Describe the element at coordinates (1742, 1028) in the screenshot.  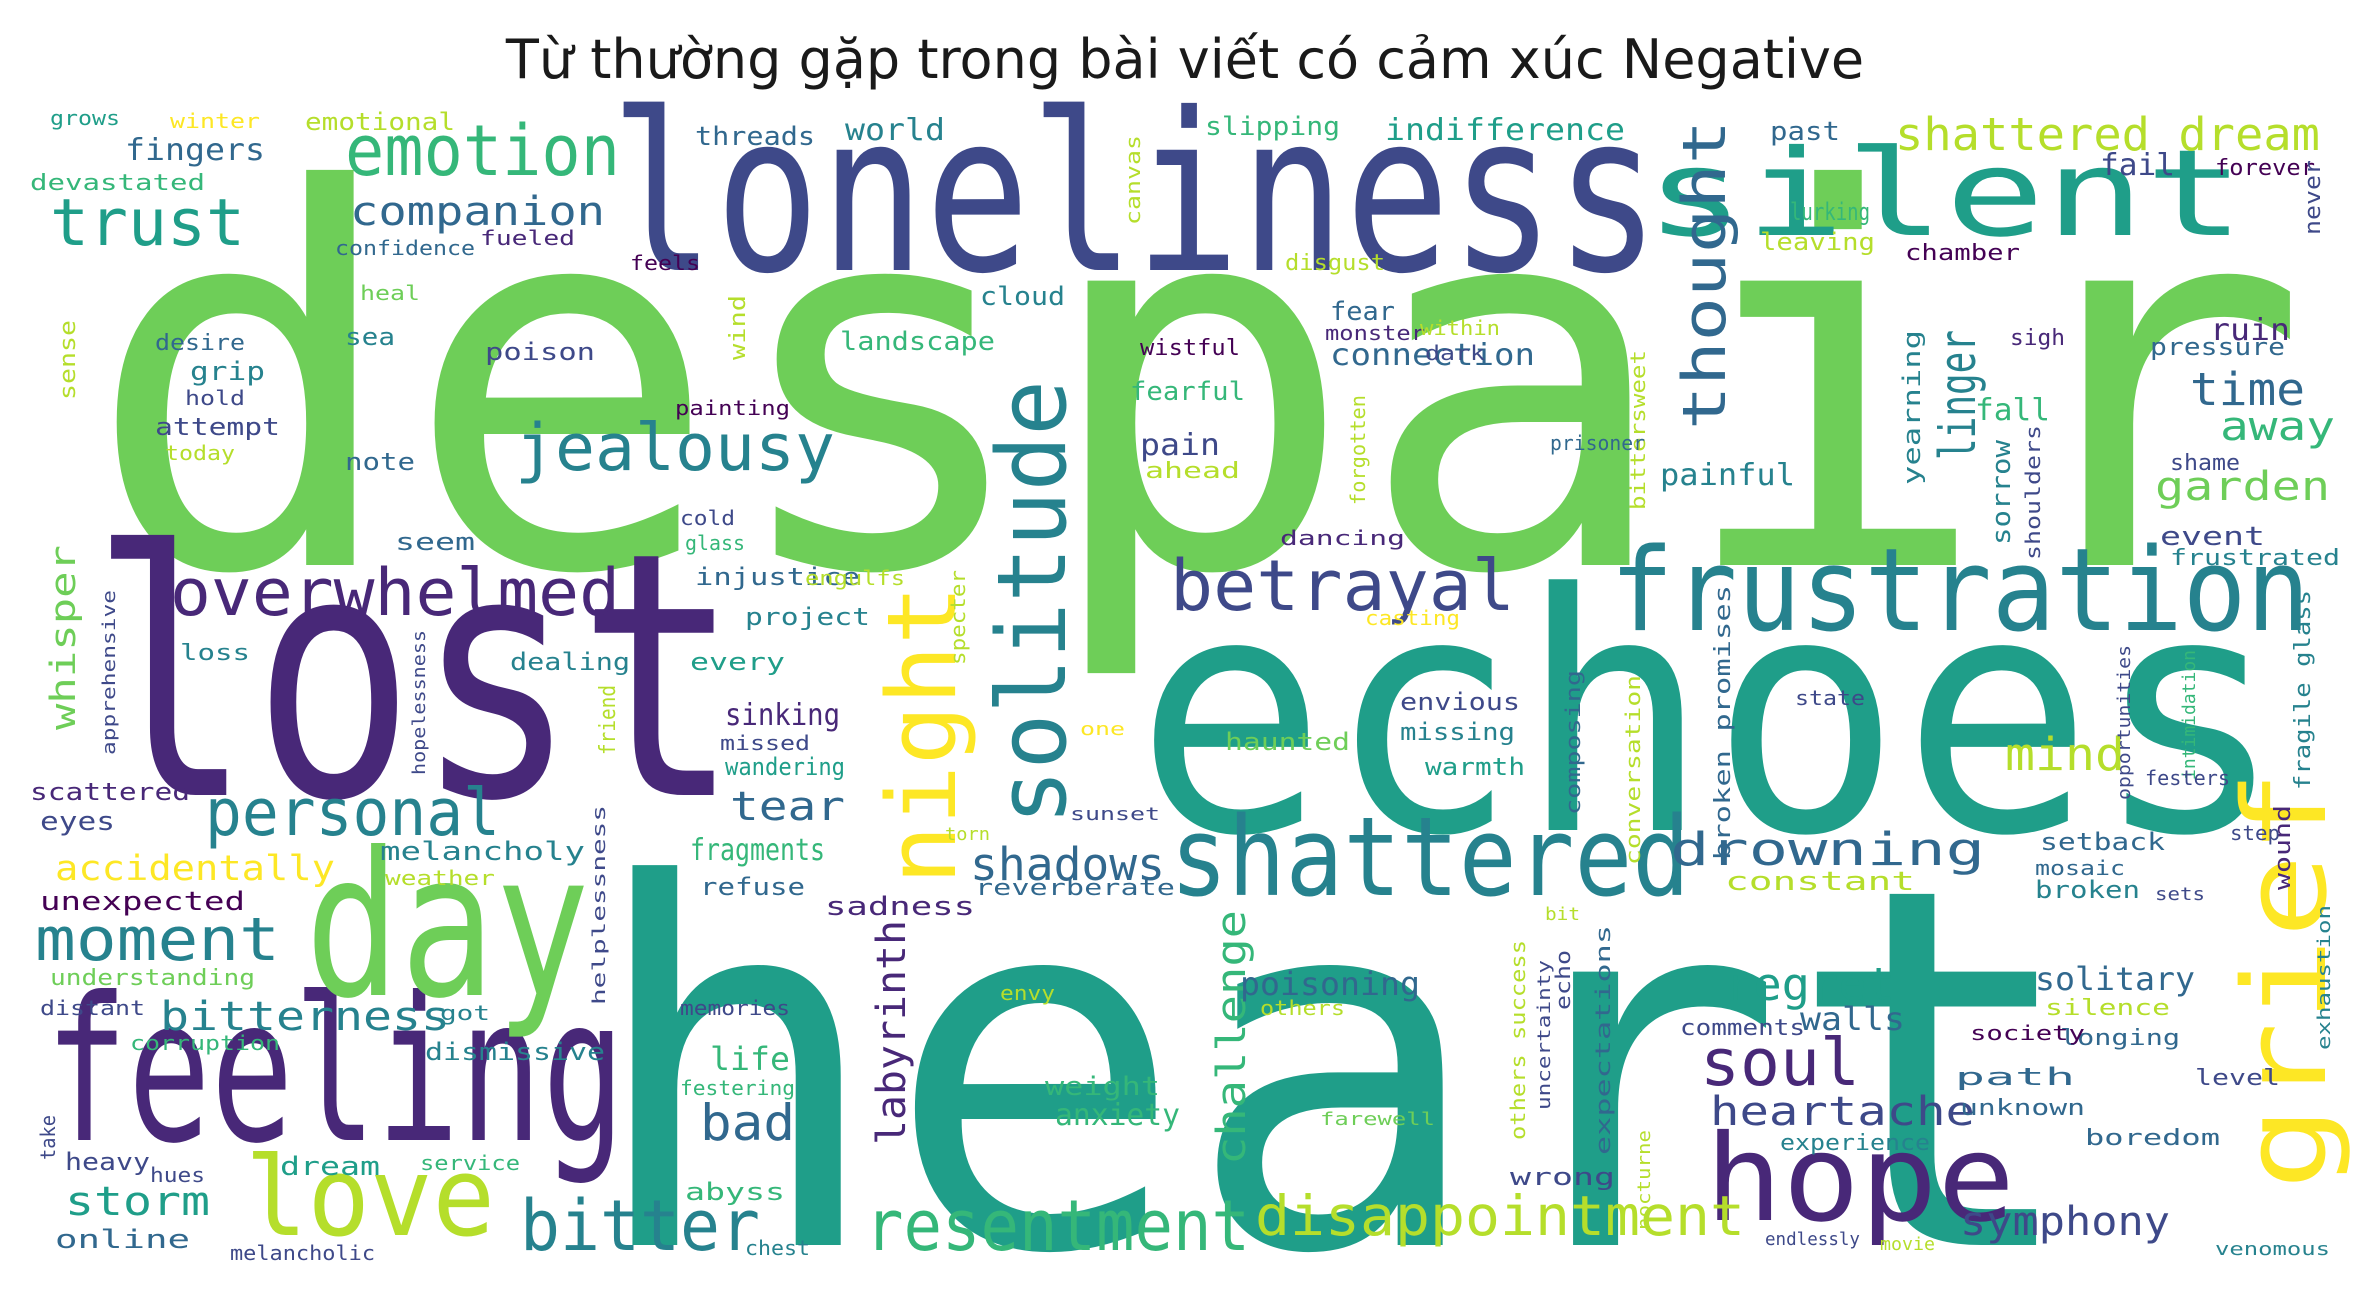
I see `word: comments` at that location.